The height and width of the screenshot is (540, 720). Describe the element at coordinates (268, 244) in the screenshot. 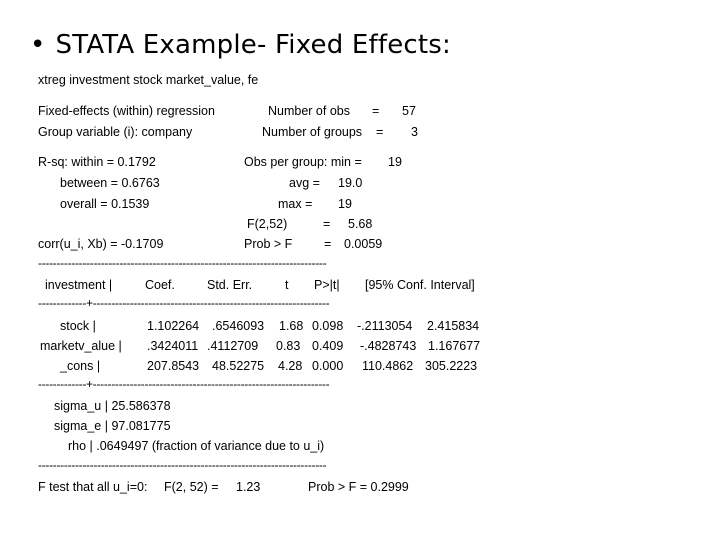

I see `prob-f-label: Prob > F` at that location.